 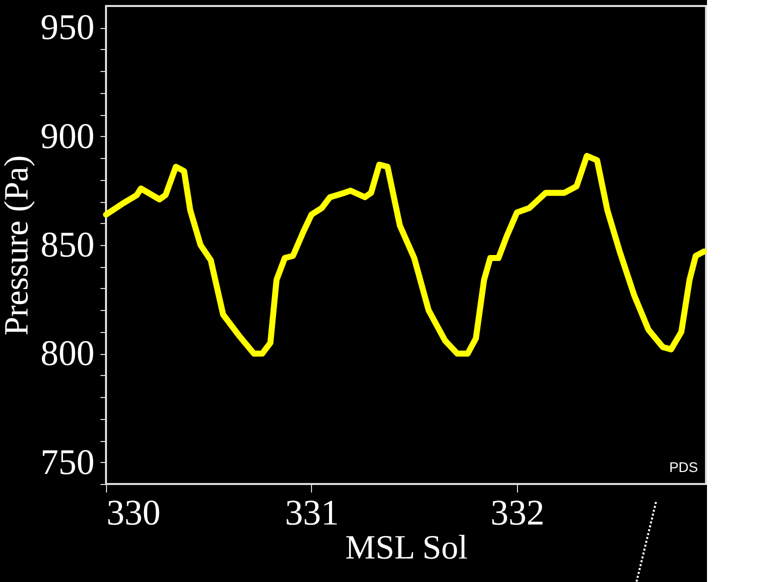 I want to click on y-axis-title: Pressure (Pa), so click(x=18, y=245).